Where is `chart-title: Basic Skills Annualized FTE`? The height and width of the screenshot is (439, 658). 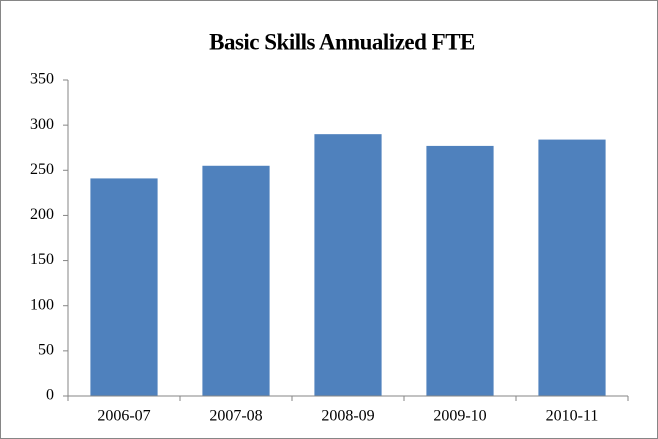
chart-title: Basic Skills Annualized FTE is located at coordinates (342, 41).